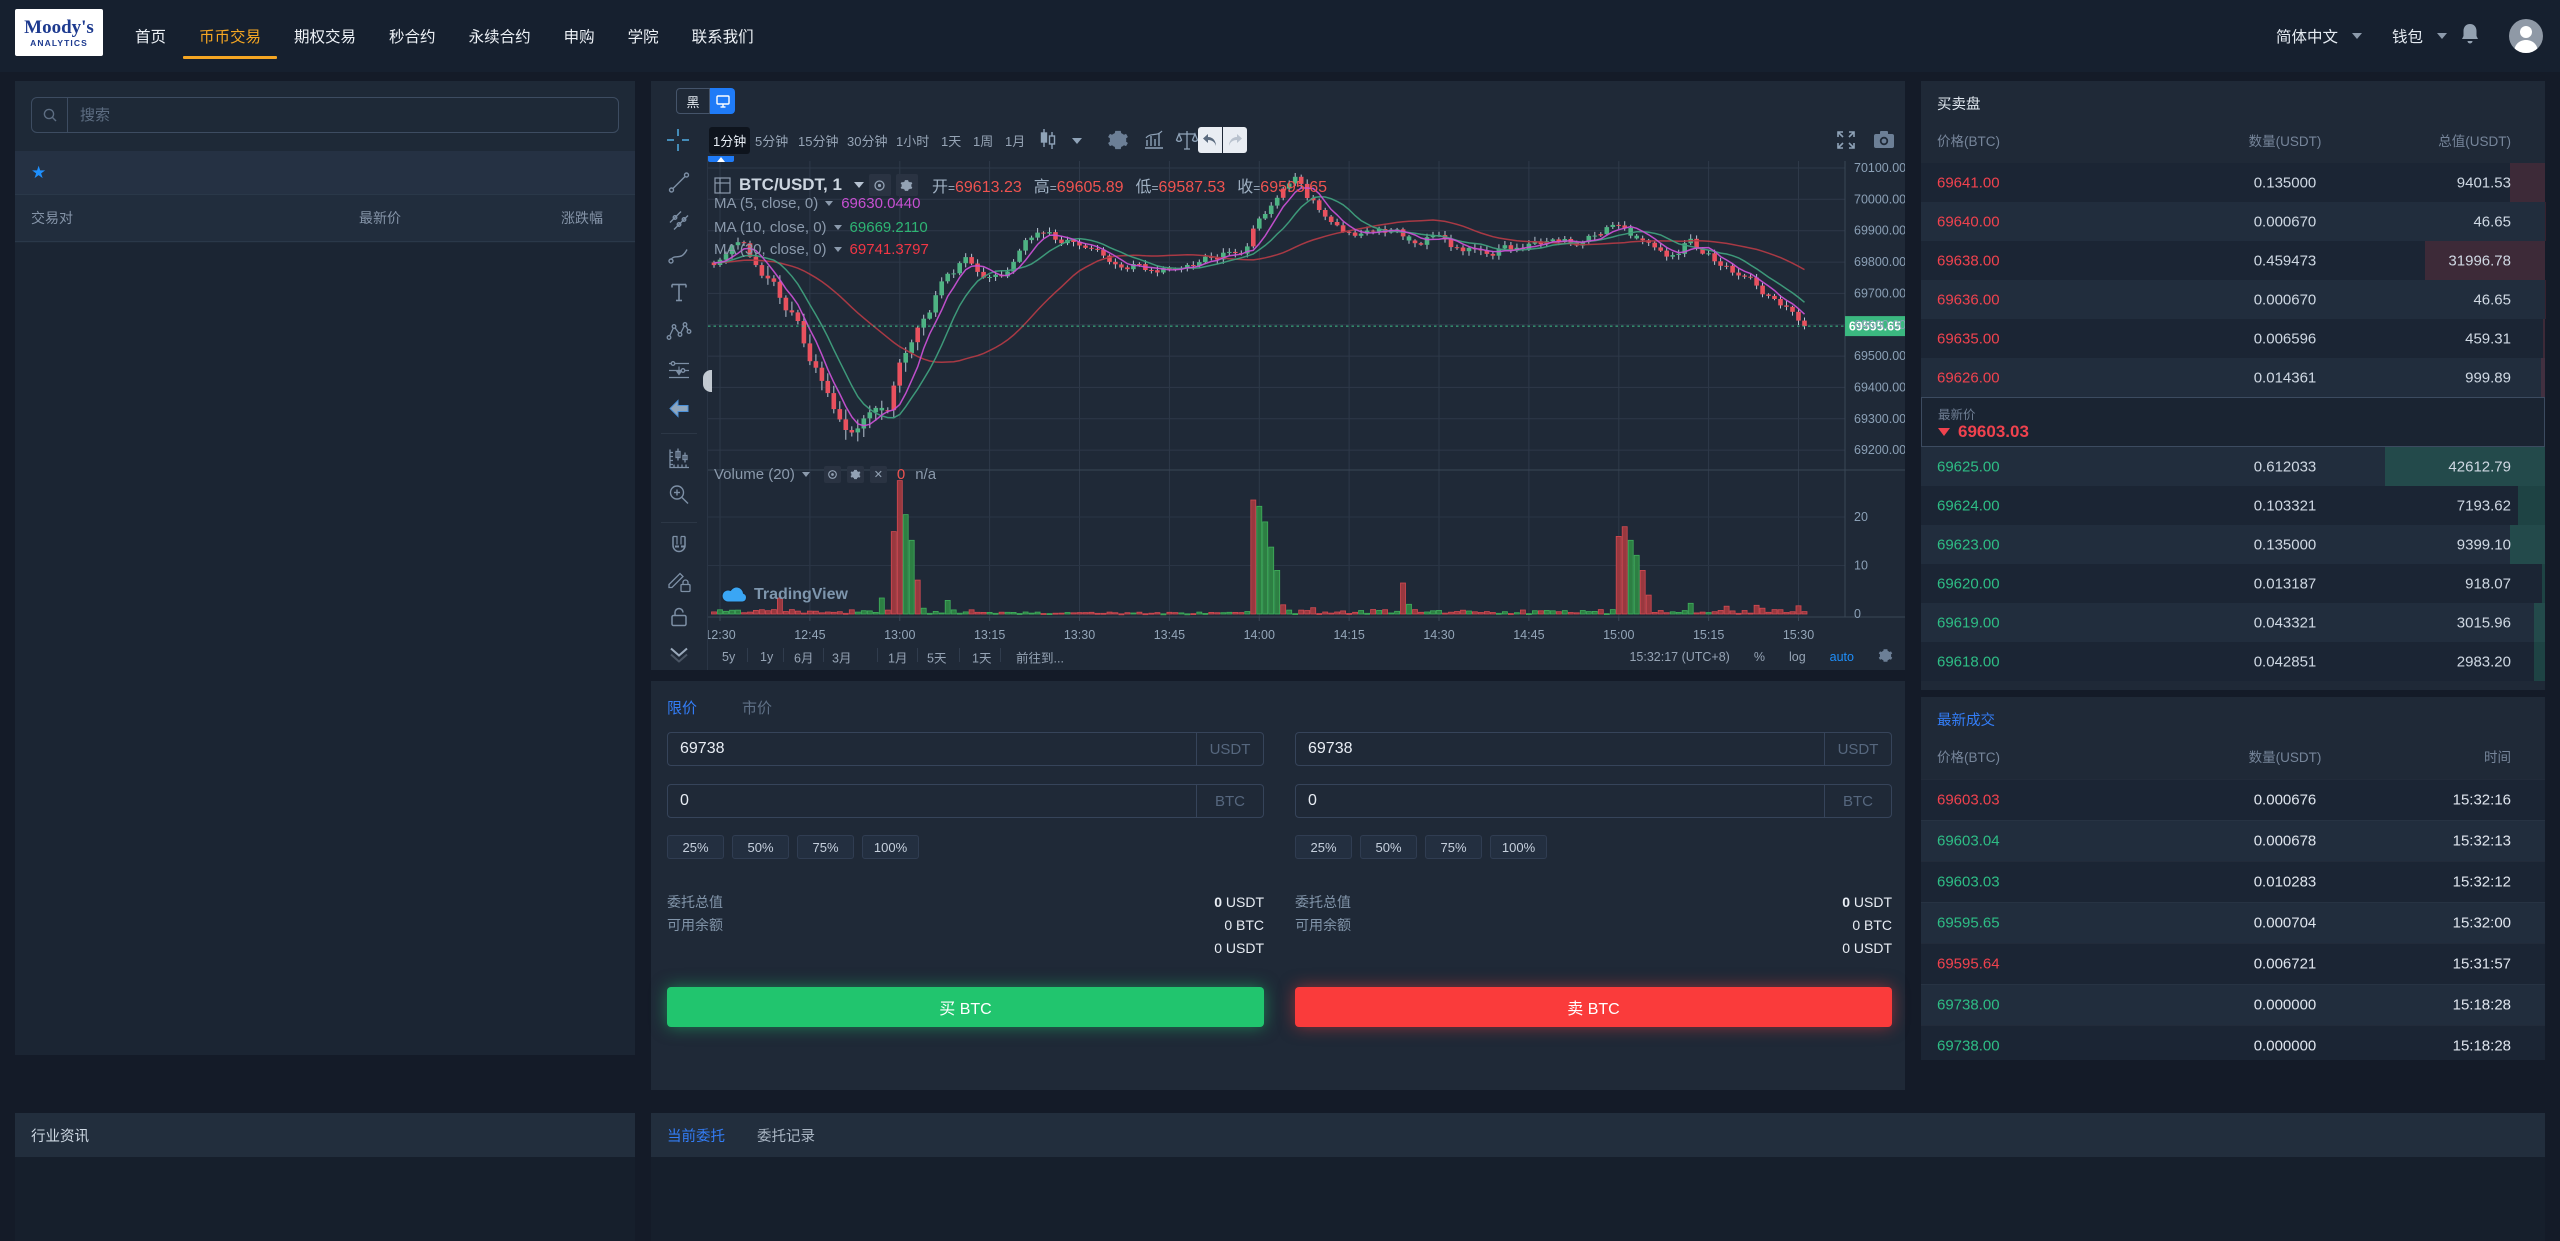 This screenshot has width=2560, height=1241. Describe the element at coordinates (1884, 142) in the screenshot. I see `snapshot-camera-icon` at that location.